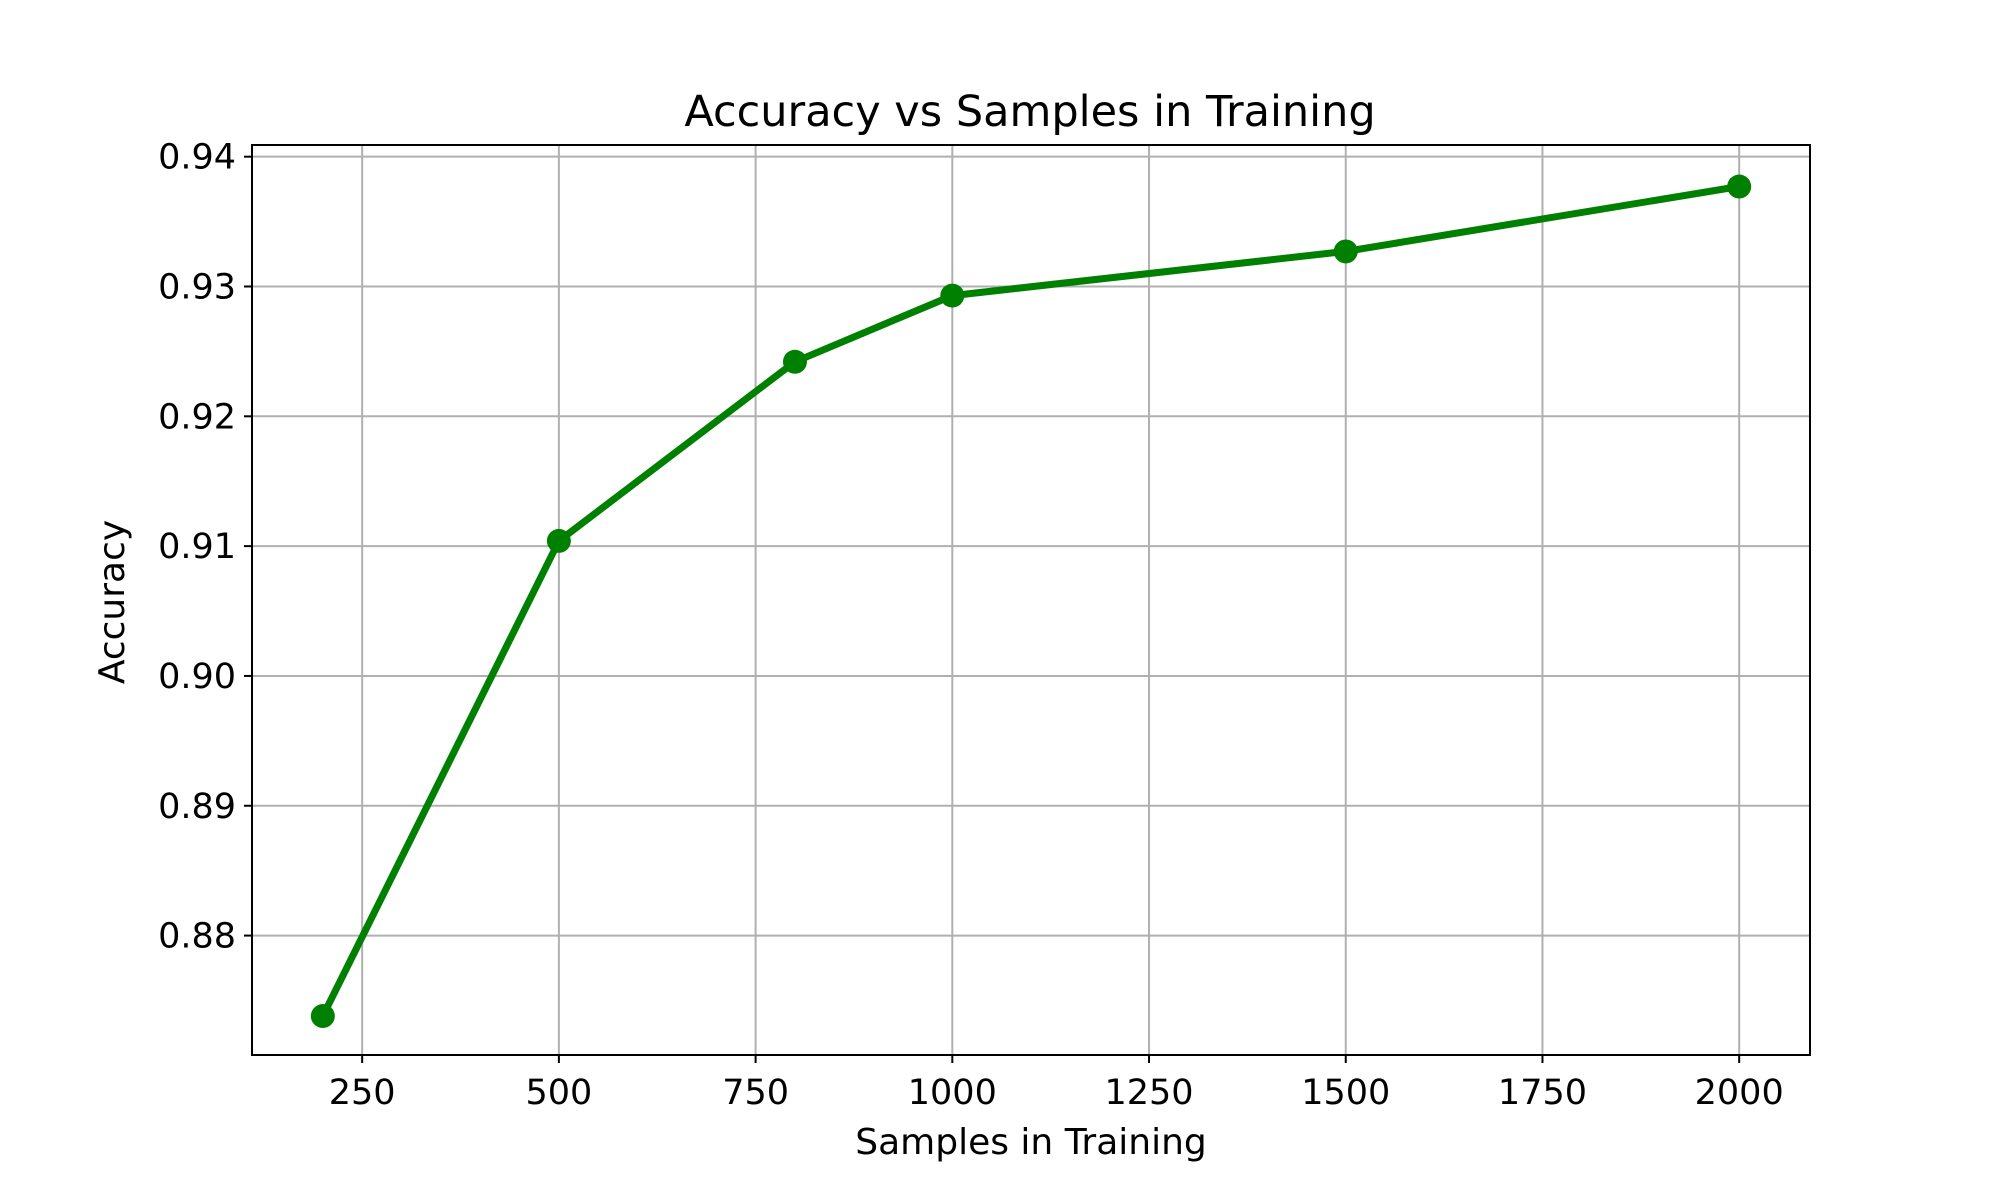 The width and height of the screenshot is (2000, 1200). I want to click on y-axis-label: Accuracy, so click(112, 602).